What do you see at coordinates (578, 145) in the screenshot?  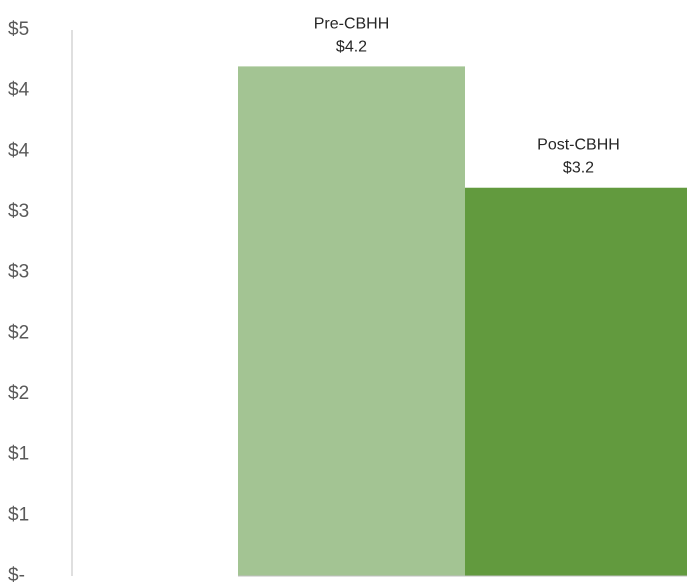 I see `bar-category-label: Post-CBHH` at bounding box center [578, 145].